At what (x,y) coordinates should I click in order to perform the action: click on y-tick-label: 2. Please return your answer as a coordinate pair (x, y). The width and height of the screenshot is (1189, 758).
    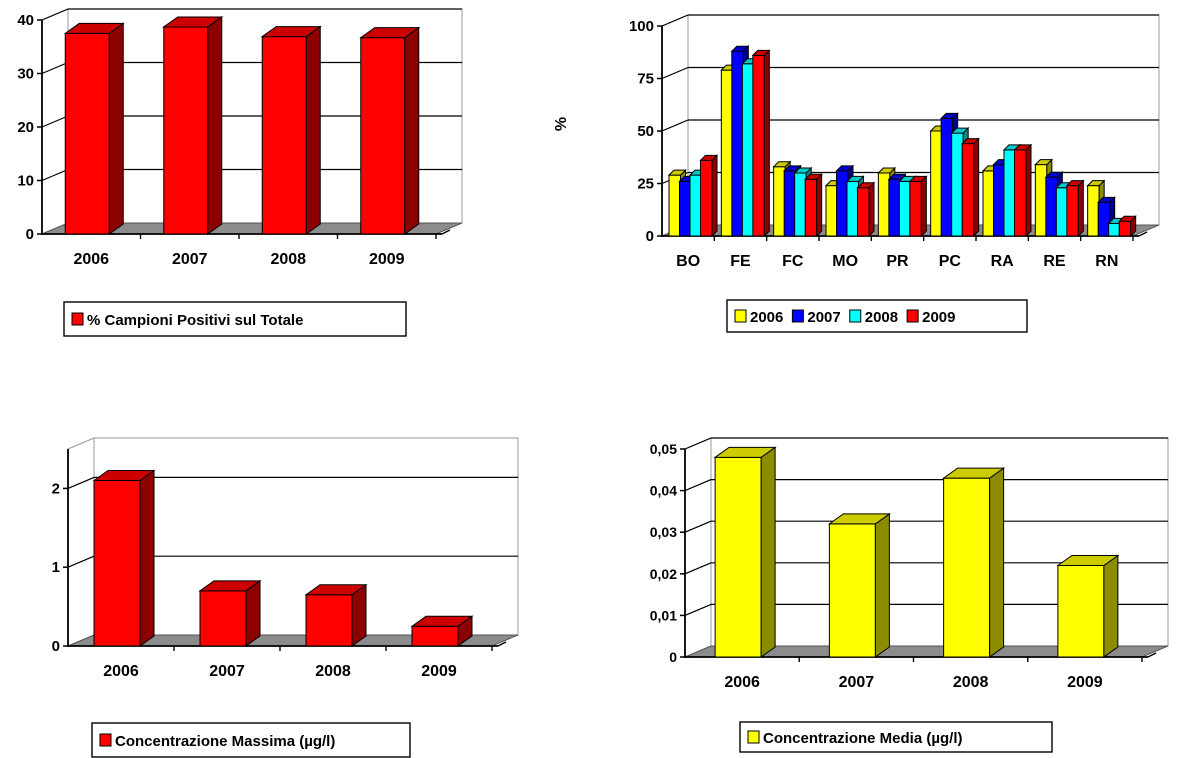
    Looking at the image, I should click on (56, 488).